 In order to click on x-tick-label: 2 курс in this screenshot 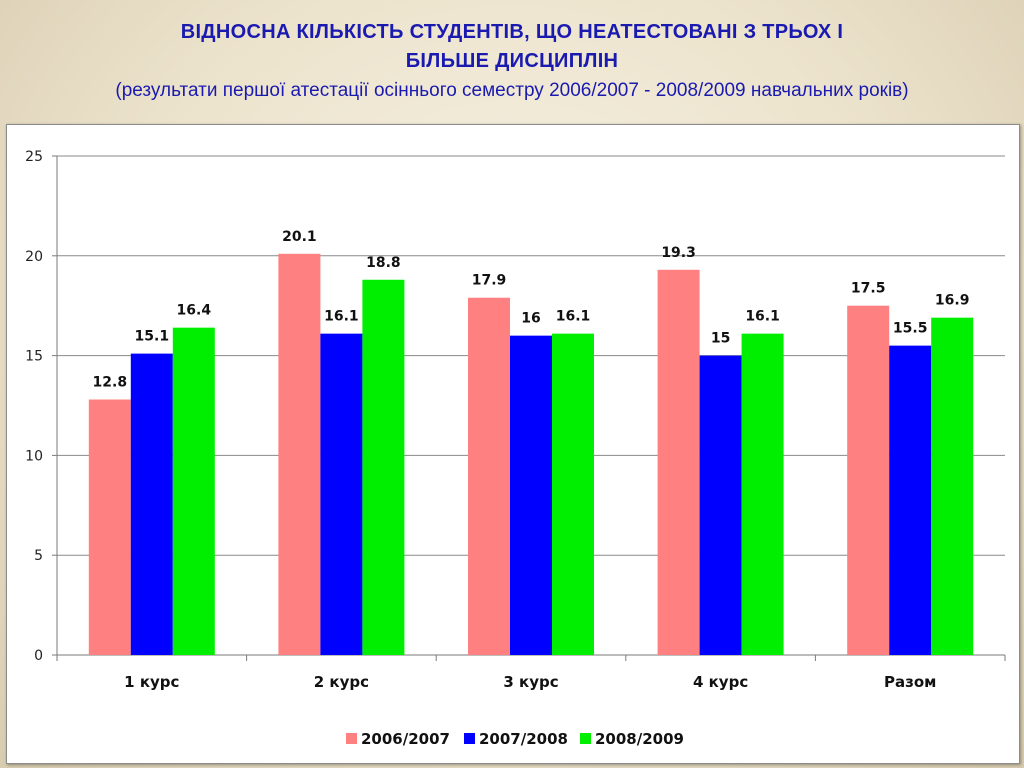, I will do `click(341, 682)`.